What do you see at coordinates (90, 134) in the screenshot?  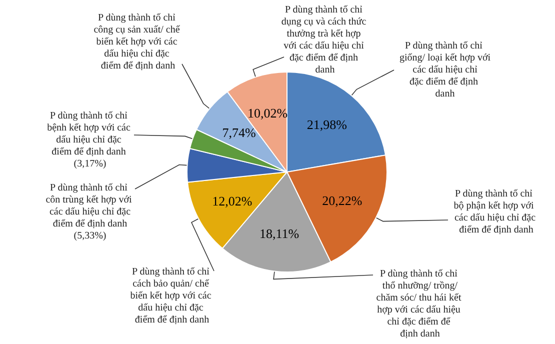 I see `slice-label: P dùng thành tố chỉ bệnh kết hợp với các dấu hiệu chỉ đặc điểm để định danh` at bounding box center [90, 134].